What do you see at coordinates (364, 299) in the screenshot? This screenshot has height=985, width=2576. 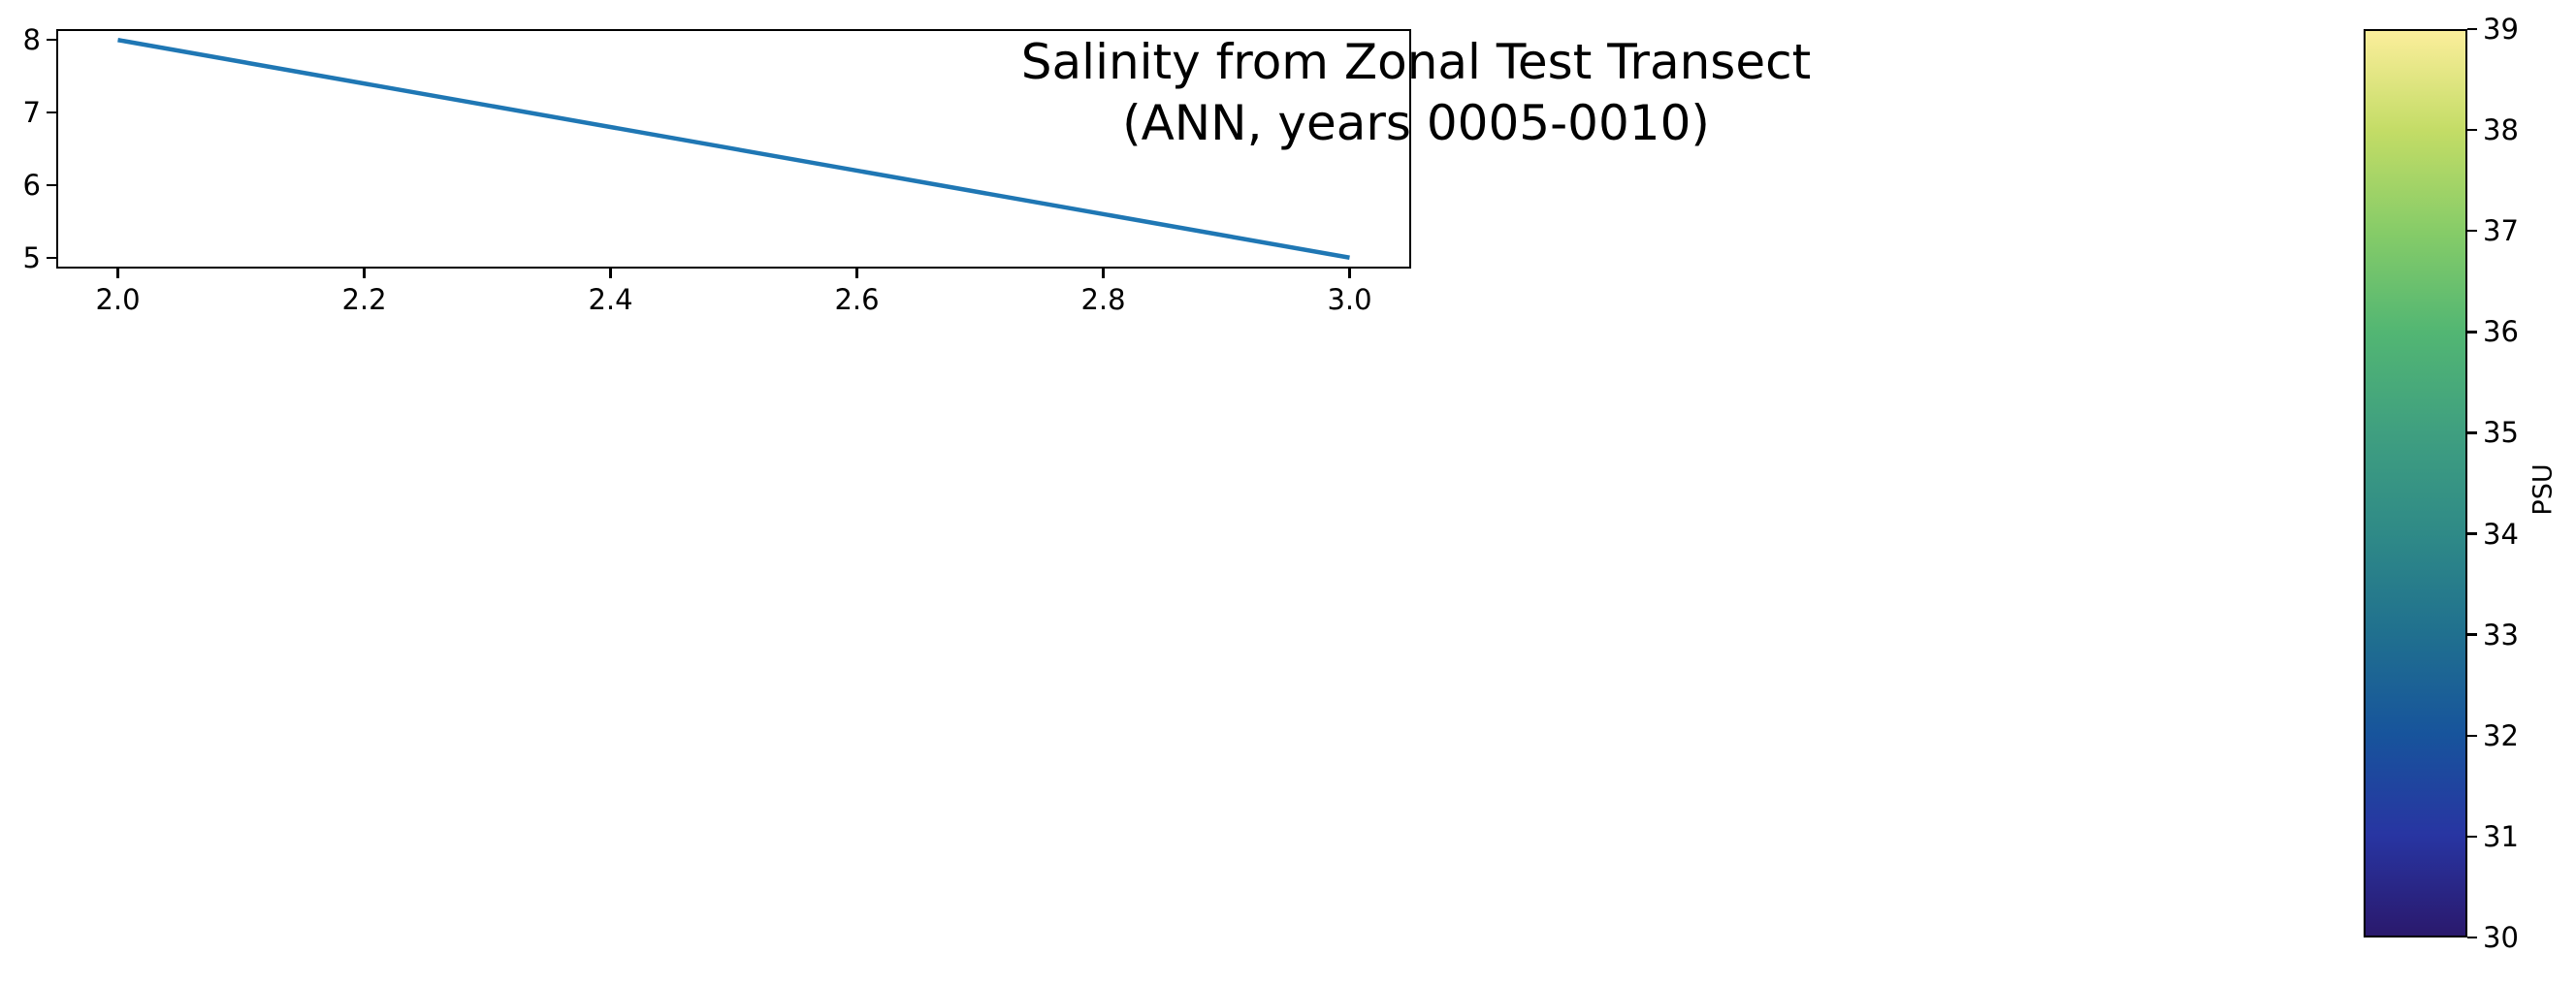 I see `x-tick-label: 2.2` at bounding box center [364, 299].